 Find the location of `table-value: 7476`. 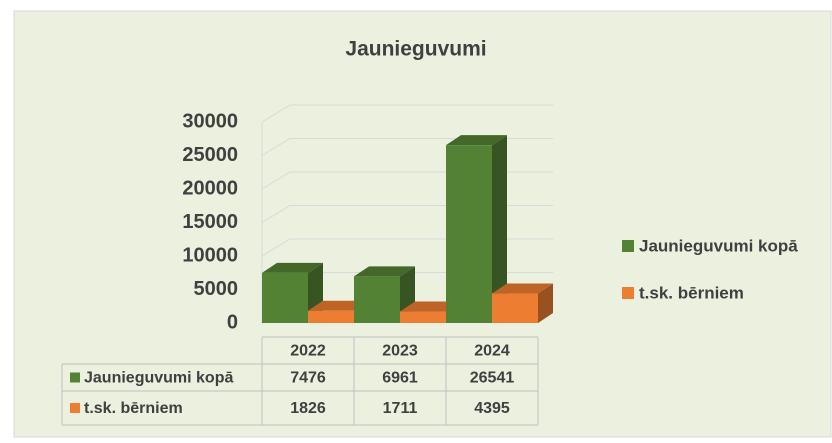

table-value: 7476 is located at coordinates (308, 378).